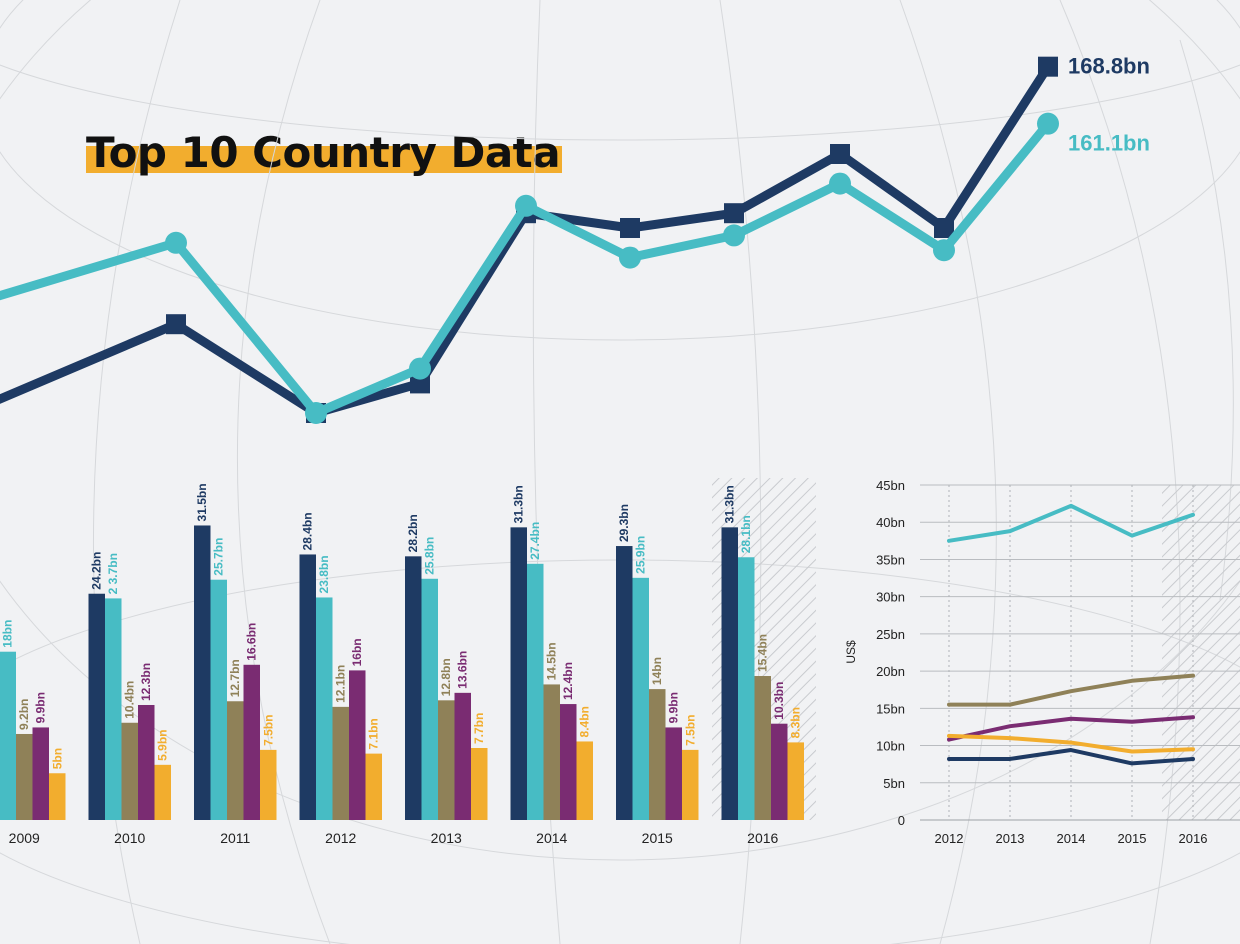  I want to click on page-title: Top 10 Country Data, so click(323, 152).